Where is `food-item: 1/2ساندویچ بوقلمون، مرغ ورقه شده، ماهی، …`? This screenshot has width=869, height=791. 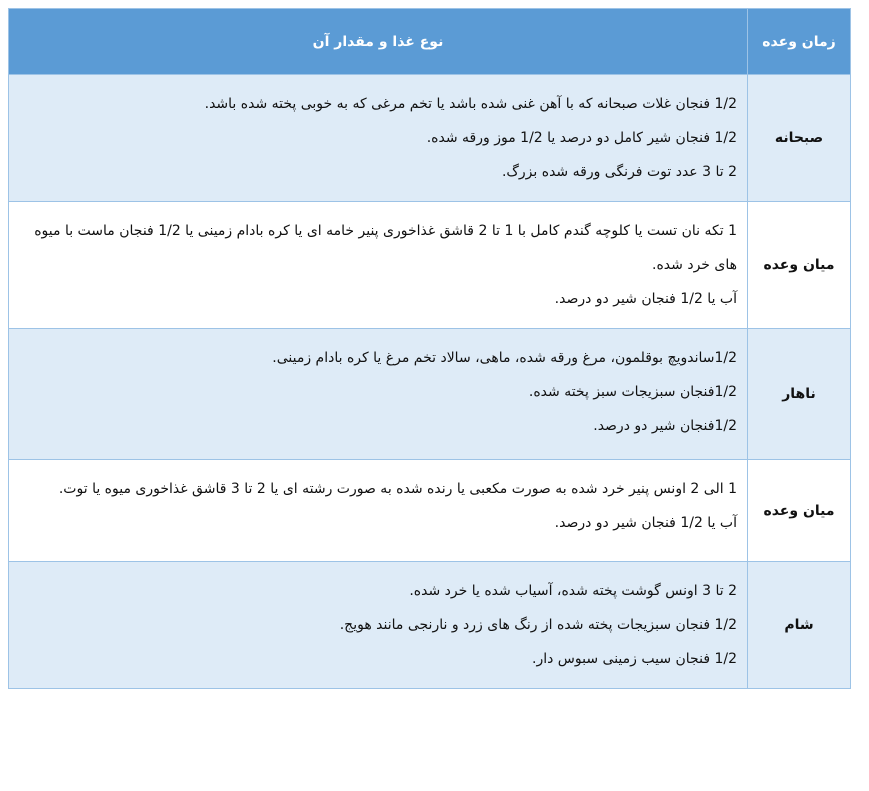
food-item: 1/2ساندویچ بوقلمون، مرغ ورقه شده، ماهی، … is located at coordinates (504, 358).